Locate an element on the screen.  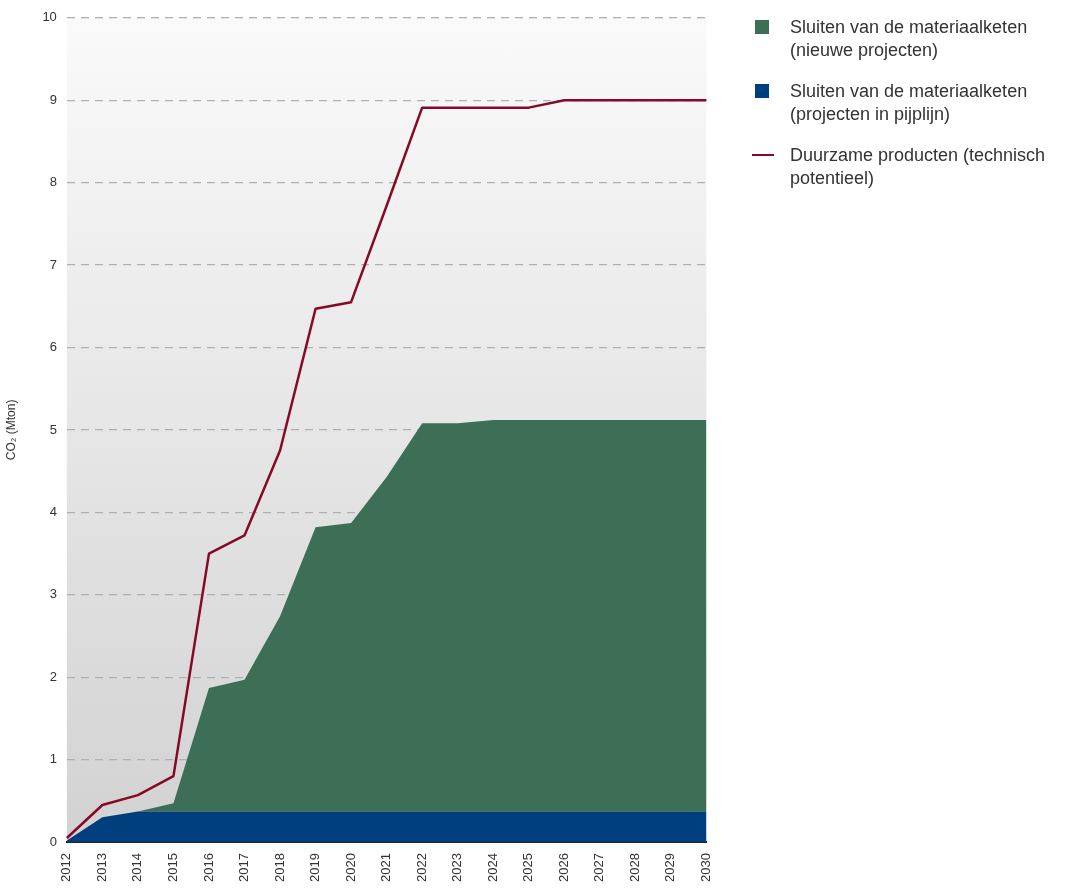
y-tick-label: 8 is located at coordinates (53, 182).